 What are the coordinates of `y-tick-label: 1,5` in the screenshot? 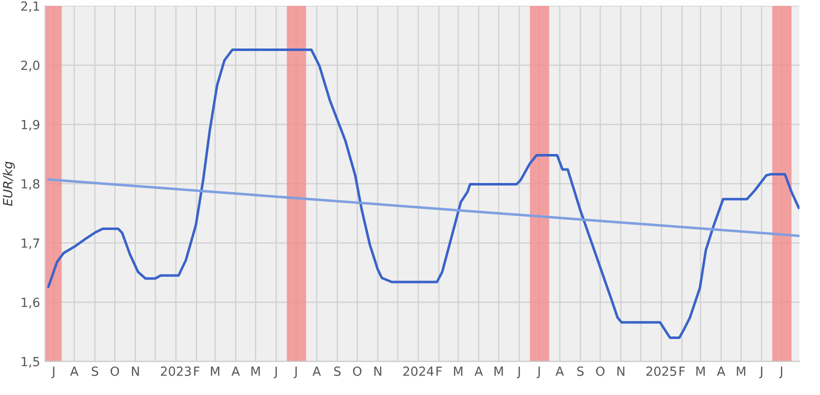 It's located at (31, 362).